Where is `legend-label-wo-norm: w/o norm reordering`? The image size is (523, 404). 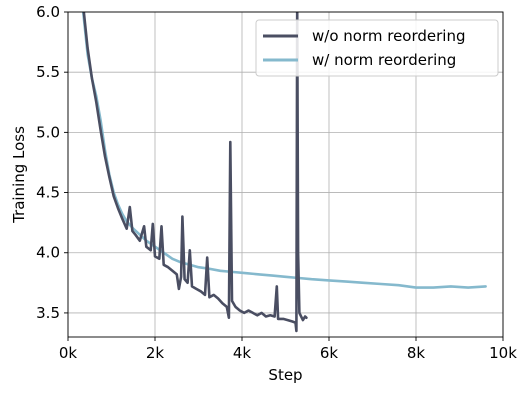 legend-label-wo-norm: w/o norm reordering is located at coordinates (389, 36).